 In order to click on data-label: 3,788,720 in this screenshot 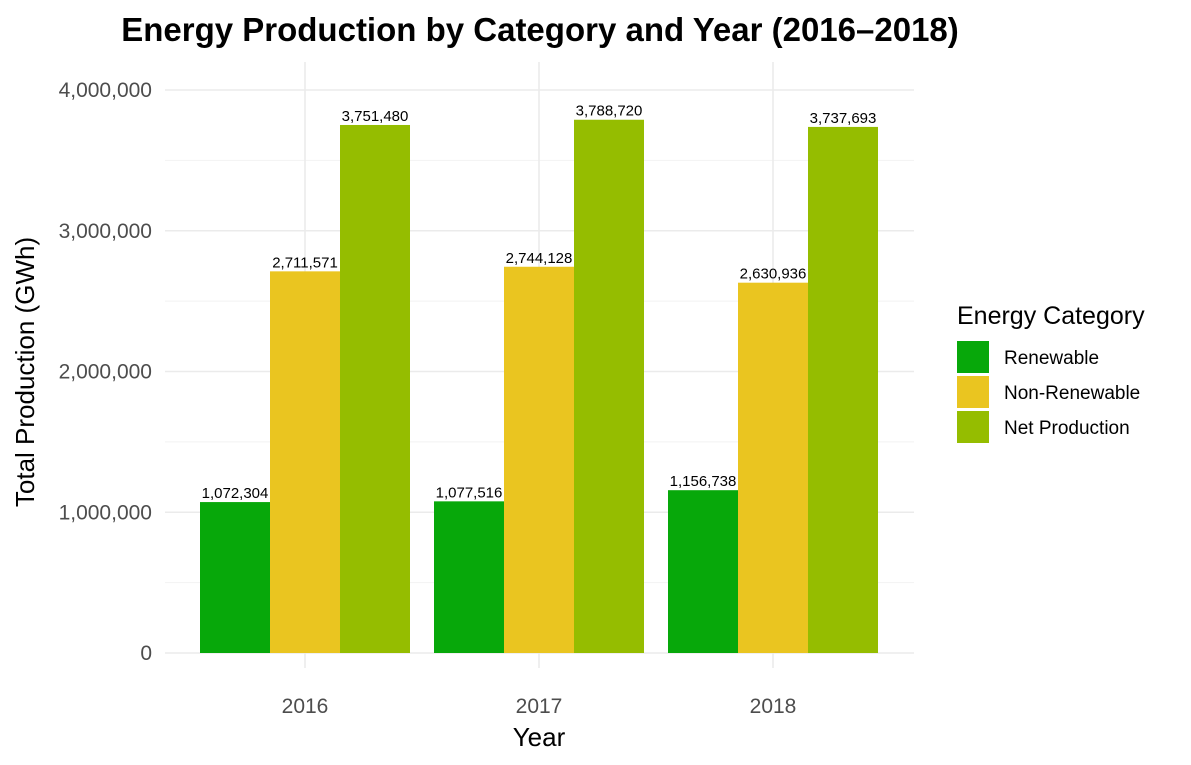, I will do `click(609, 111)`.